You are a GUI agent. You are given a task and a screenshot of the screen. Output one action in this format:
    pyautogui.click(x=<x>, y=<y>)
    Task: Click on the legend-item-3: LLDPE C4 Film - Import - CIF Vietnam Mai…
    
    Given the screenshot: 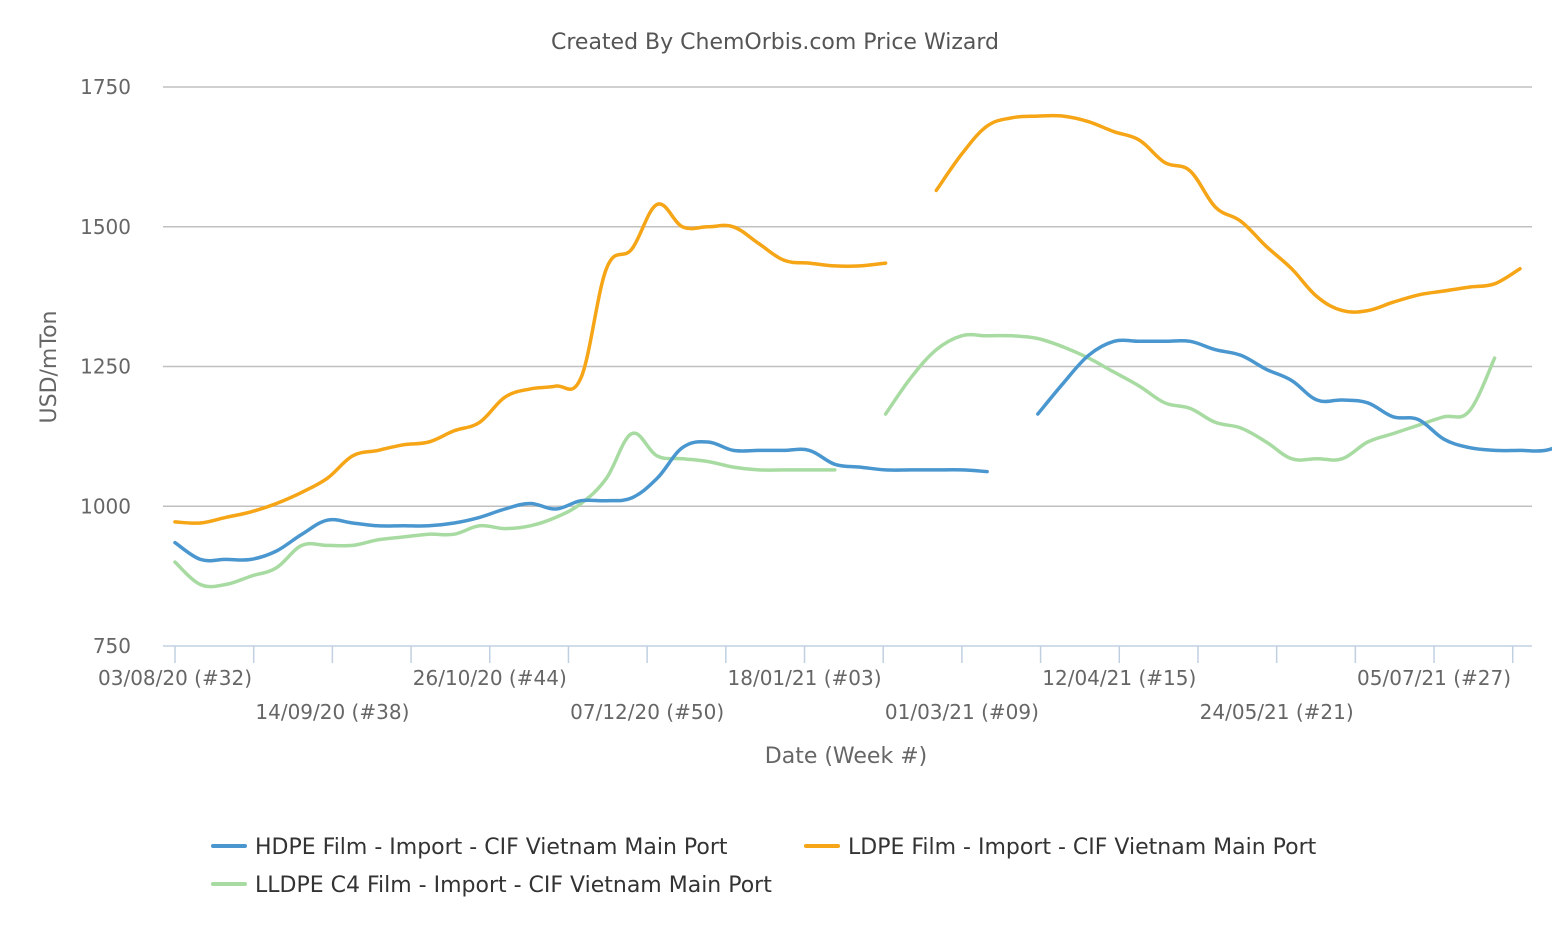 What is the action you would take?
    pyautogui.click(x=491, y=885)
    